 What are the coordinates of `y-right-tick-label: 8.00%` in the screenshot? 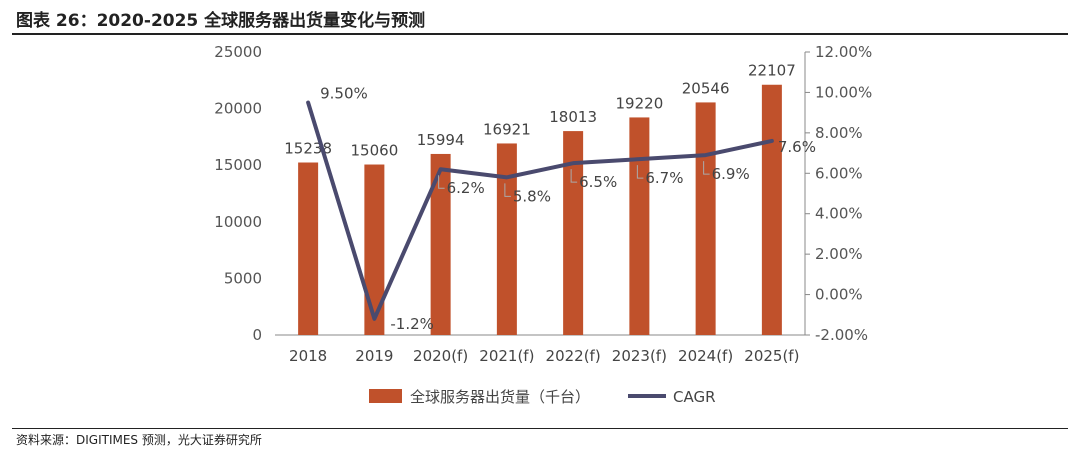 It's located at (839, 133).